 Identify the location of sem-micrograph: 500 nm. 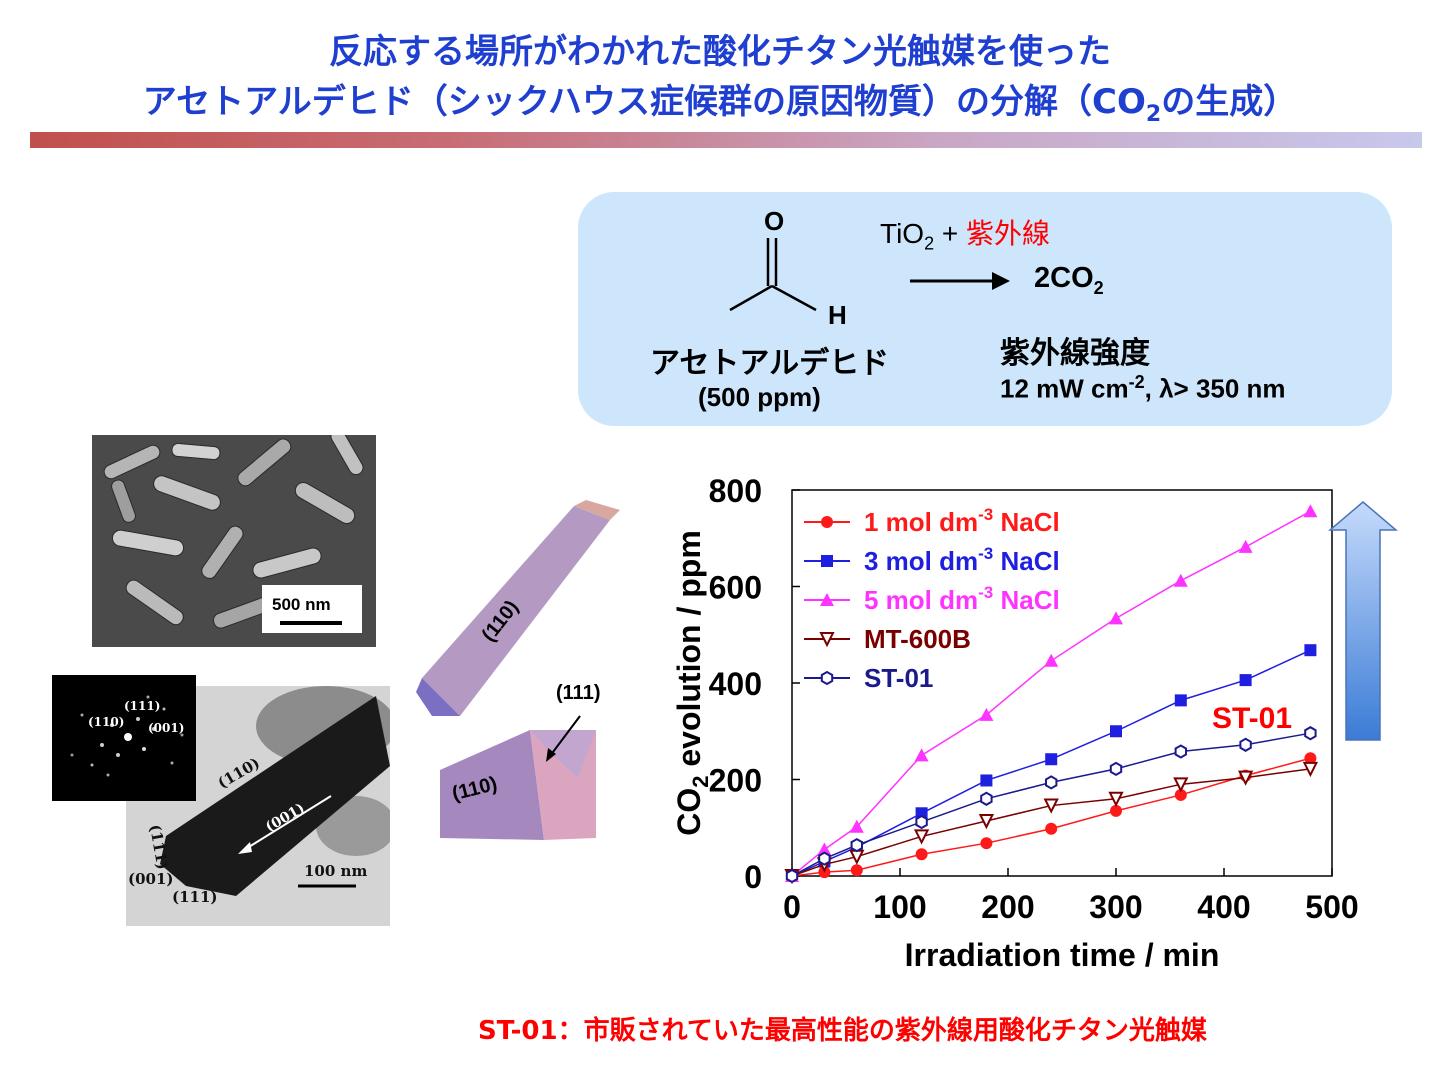
(234, 541).